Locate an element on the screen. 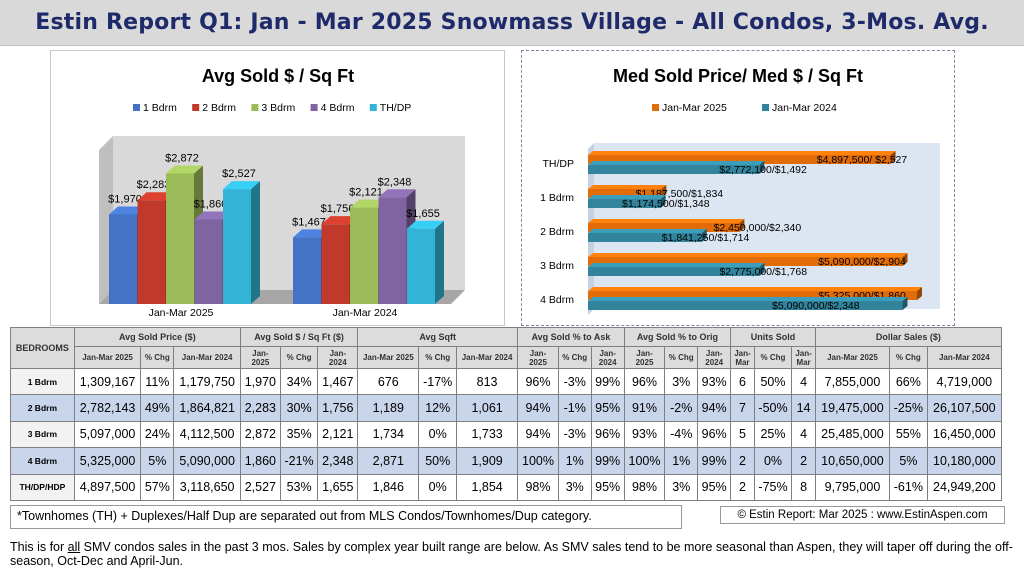  table-cell: 55% is located at coordinates (908, 434).